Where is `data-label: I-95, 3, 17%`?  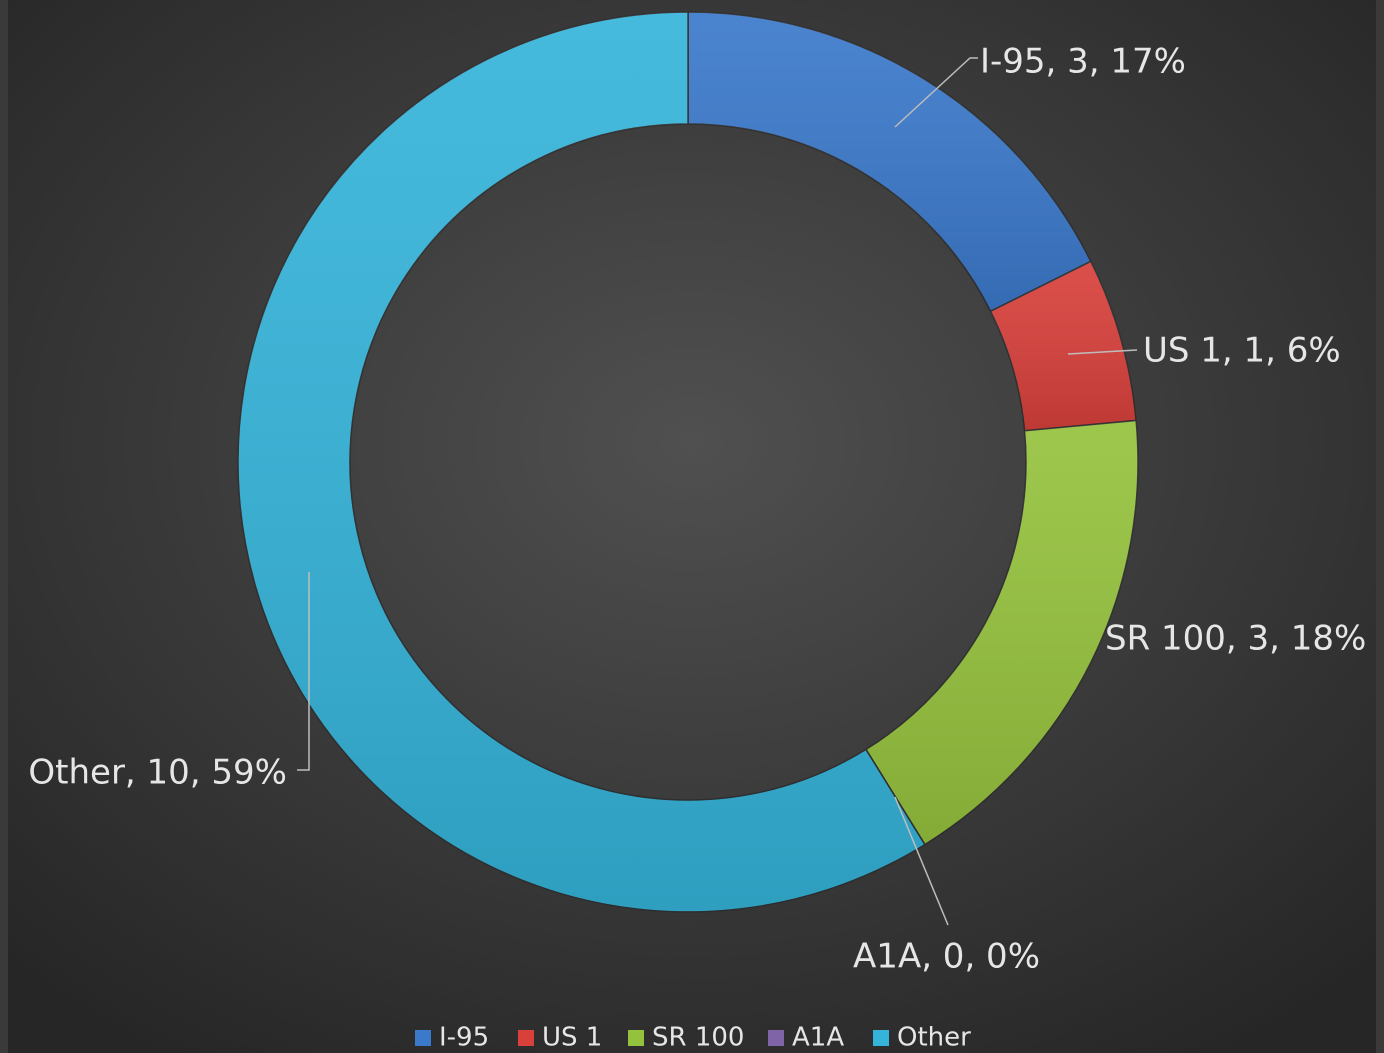
data-label: I-95, 3, 17% is located at coordinates (1083, 62).